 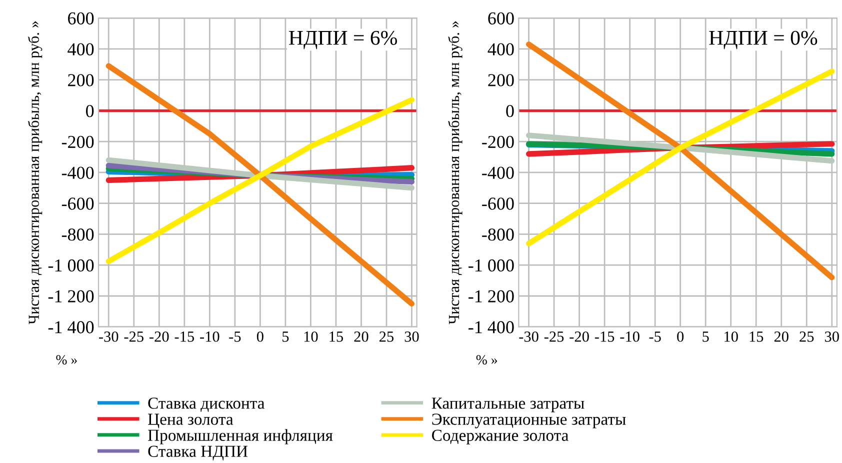 What do you see at coordinates (343, 40) in the screenshot?
I see `annotation: НДПИ = 6%` at bounding box center [343, 40].